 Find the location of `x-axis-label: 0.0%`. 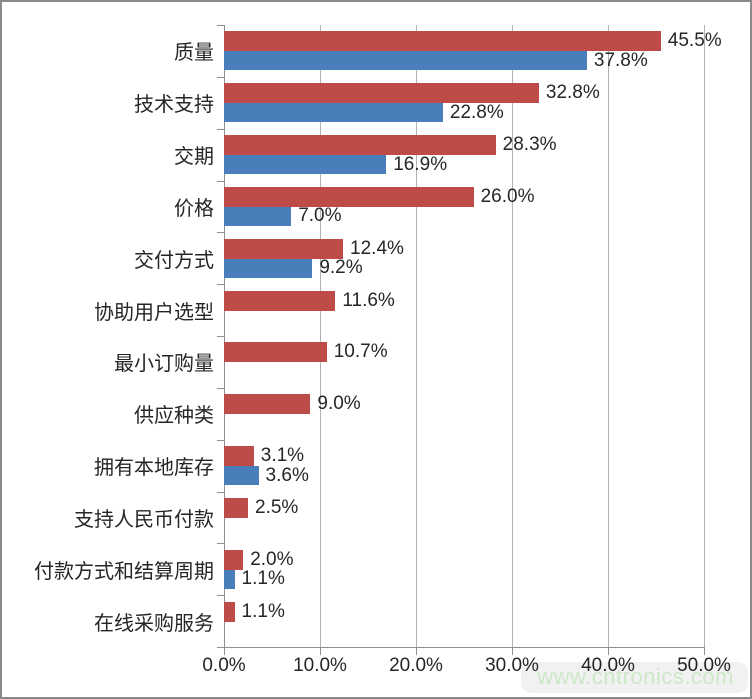

x-axis-label: 0.0% is located at coordinates (224, 665).